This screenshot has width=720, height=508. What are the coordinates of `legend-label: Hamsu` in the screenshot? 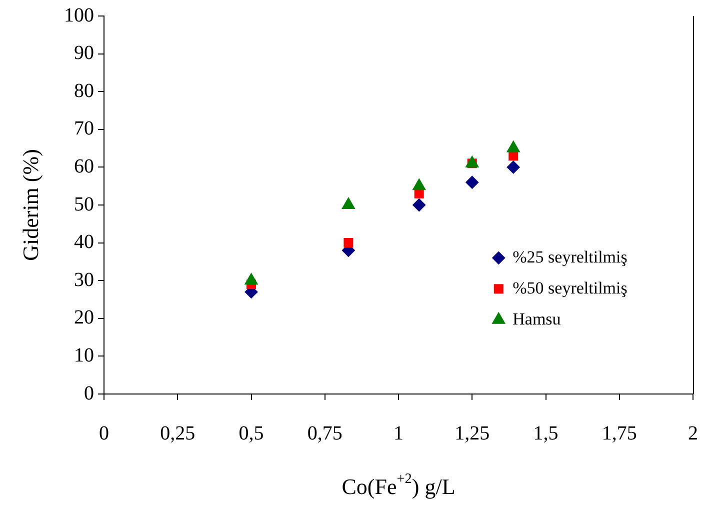 It's located at (537, 318).